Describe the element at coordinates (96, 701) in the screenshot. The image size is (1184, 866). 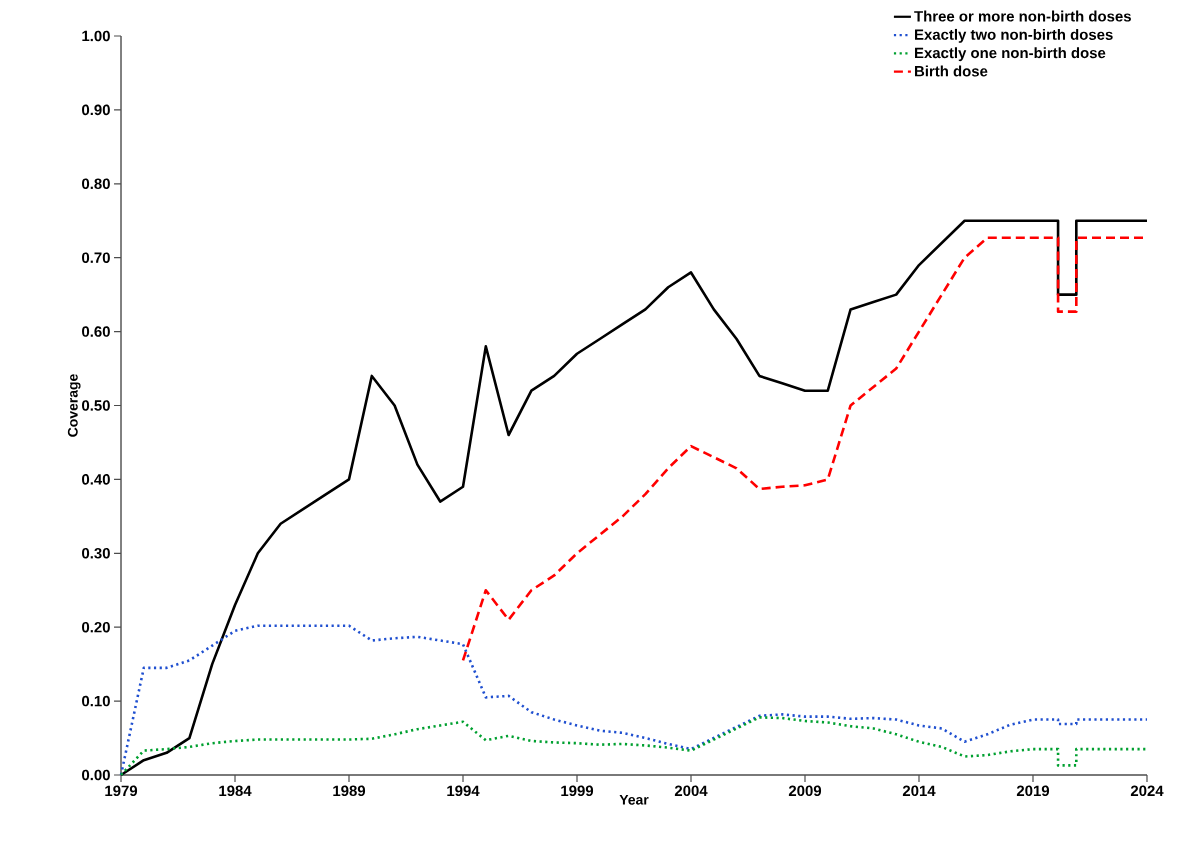
I see `y-tick-label: 0.10` at that location.